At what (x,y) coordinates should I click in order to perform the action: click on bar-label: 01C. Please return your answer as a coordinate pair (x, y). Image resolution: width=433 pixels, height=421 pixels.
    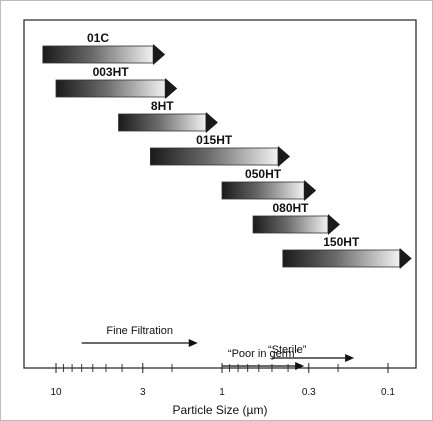
    Looking at the image, I should click on (98, 38).